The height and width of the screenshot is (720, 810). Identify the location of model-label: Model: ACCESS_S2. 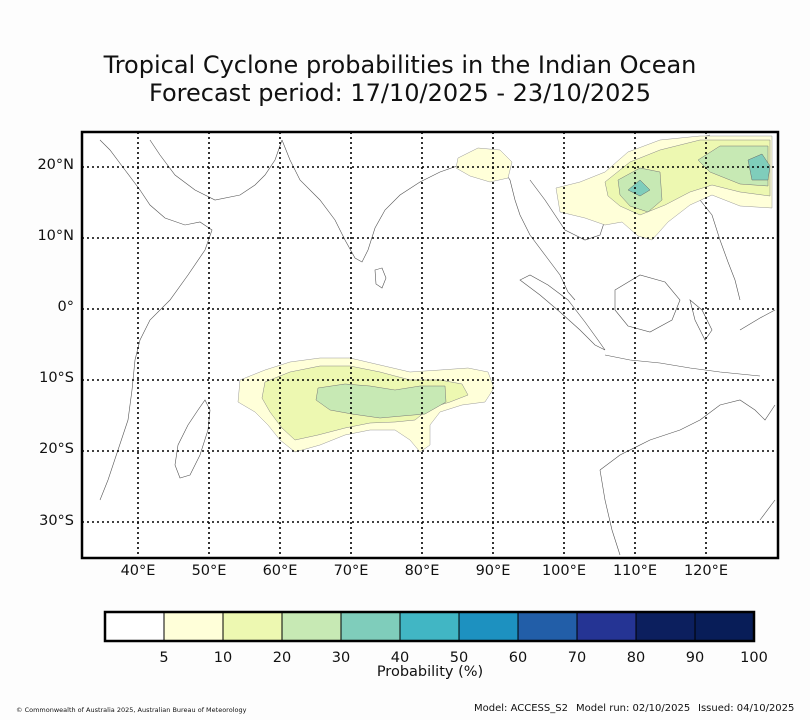
(521, 708).